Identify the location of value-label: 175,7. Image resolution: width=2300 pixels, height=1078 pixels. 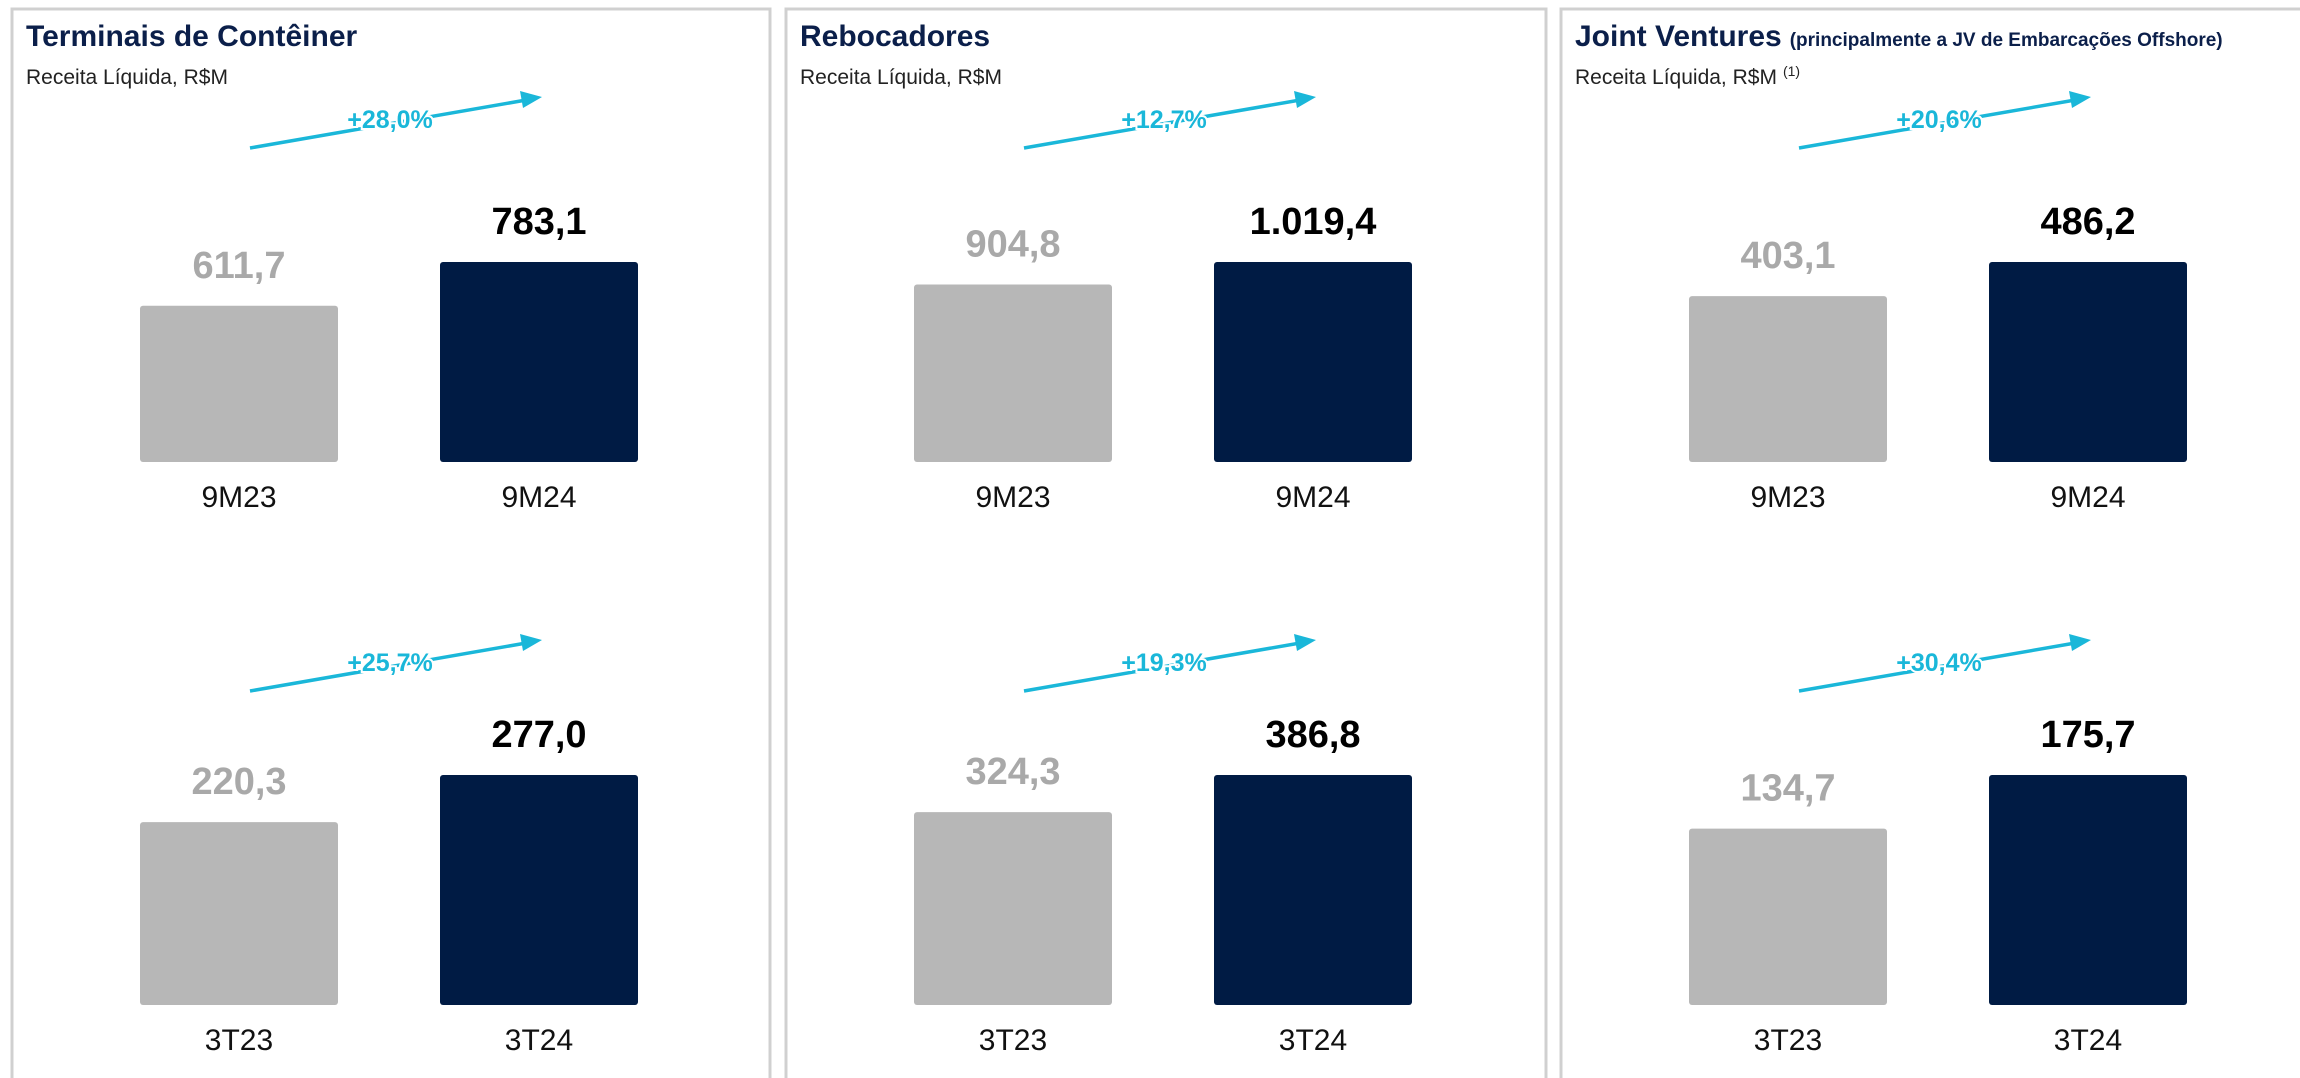
(2087, 735).